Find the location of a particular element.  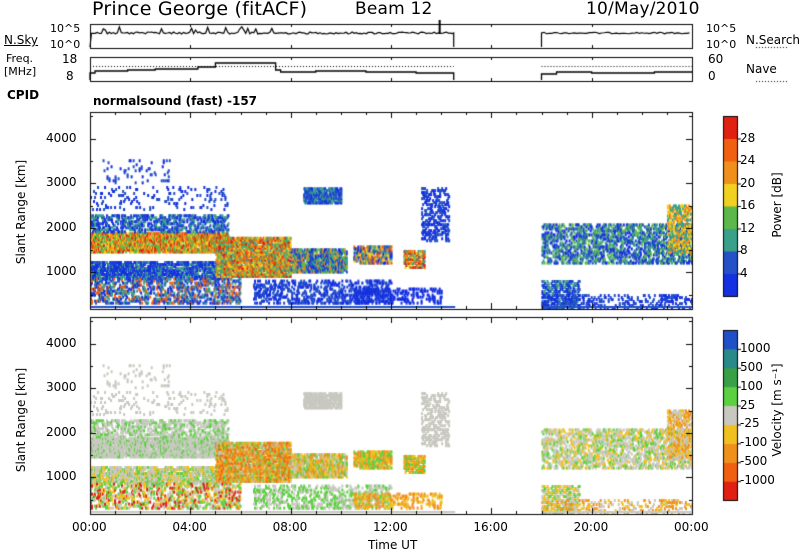

nave-tick-top: 60 is located at coordinates (716, 59).